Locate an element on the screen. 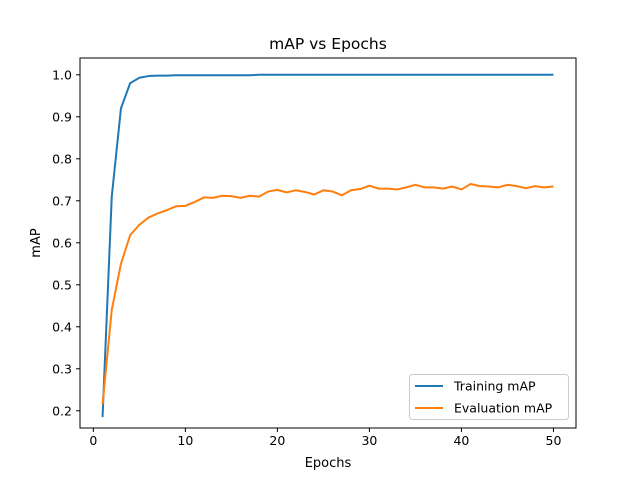  y-tick-label: 0.3 is located at coordinates (62, 368).